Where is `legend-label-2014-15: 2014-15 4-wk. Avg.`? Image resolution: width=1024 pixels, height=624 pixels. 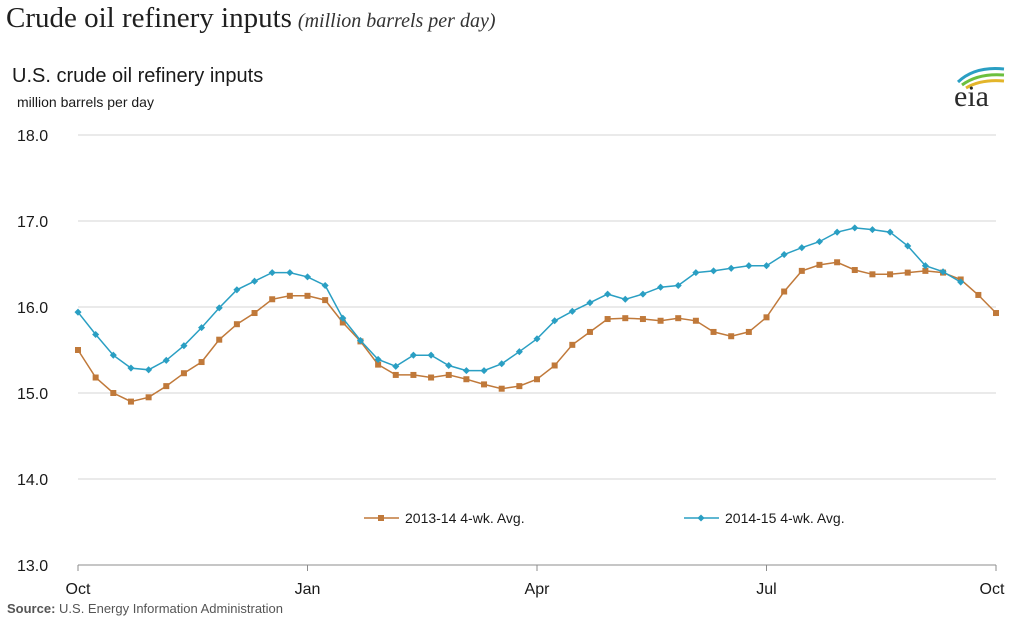
legend-label-2014-15: 2014-15 4-wk. Avg. is located at coordinates (785, 518).